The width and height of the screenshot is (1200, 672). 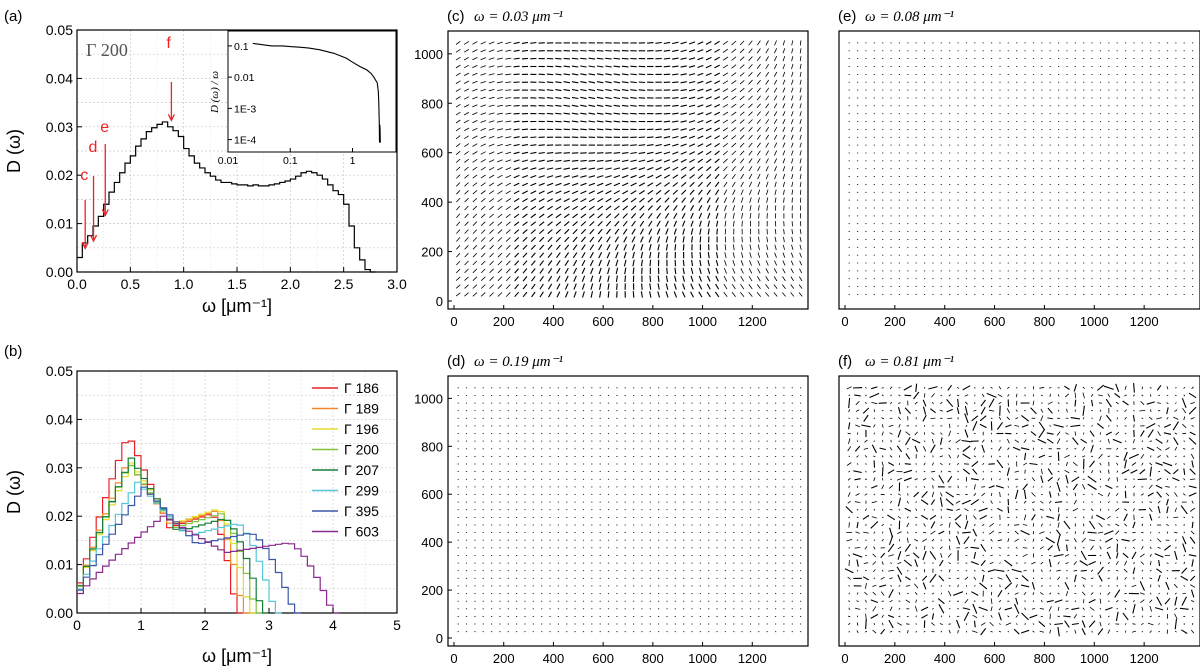 I want to click on legend-label: Γ 603, so click(x=361, y=532).